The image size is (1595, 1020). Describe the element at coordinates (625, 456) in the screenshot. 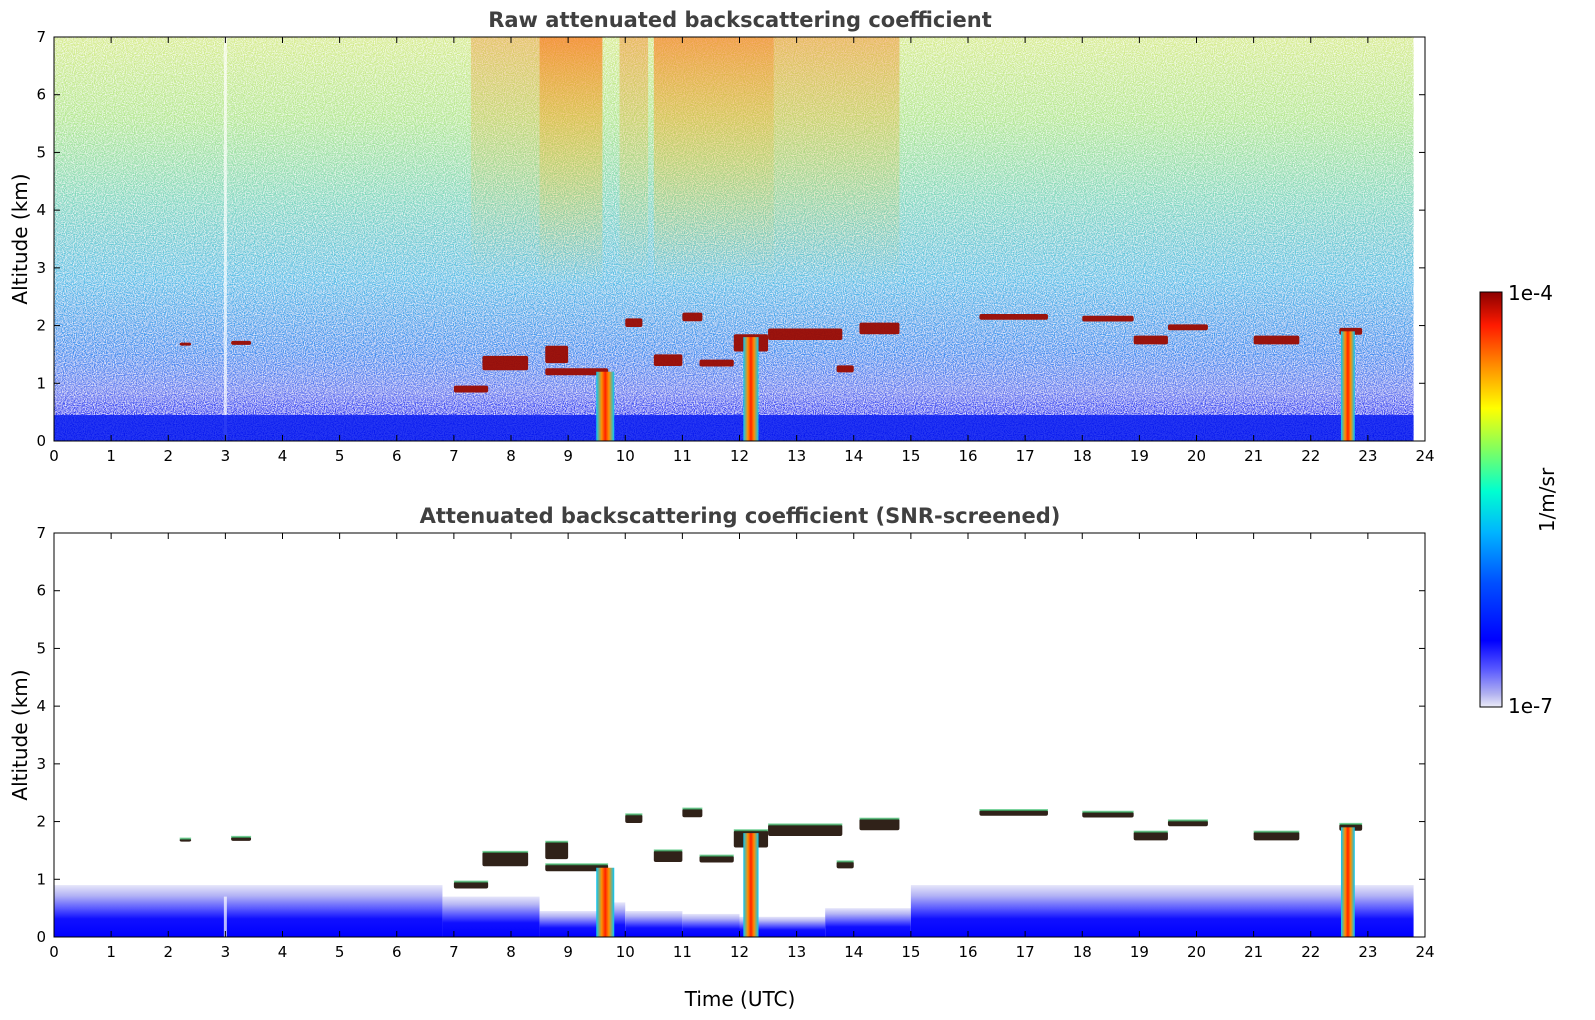

I see `x-tick-label: 10` at that location.